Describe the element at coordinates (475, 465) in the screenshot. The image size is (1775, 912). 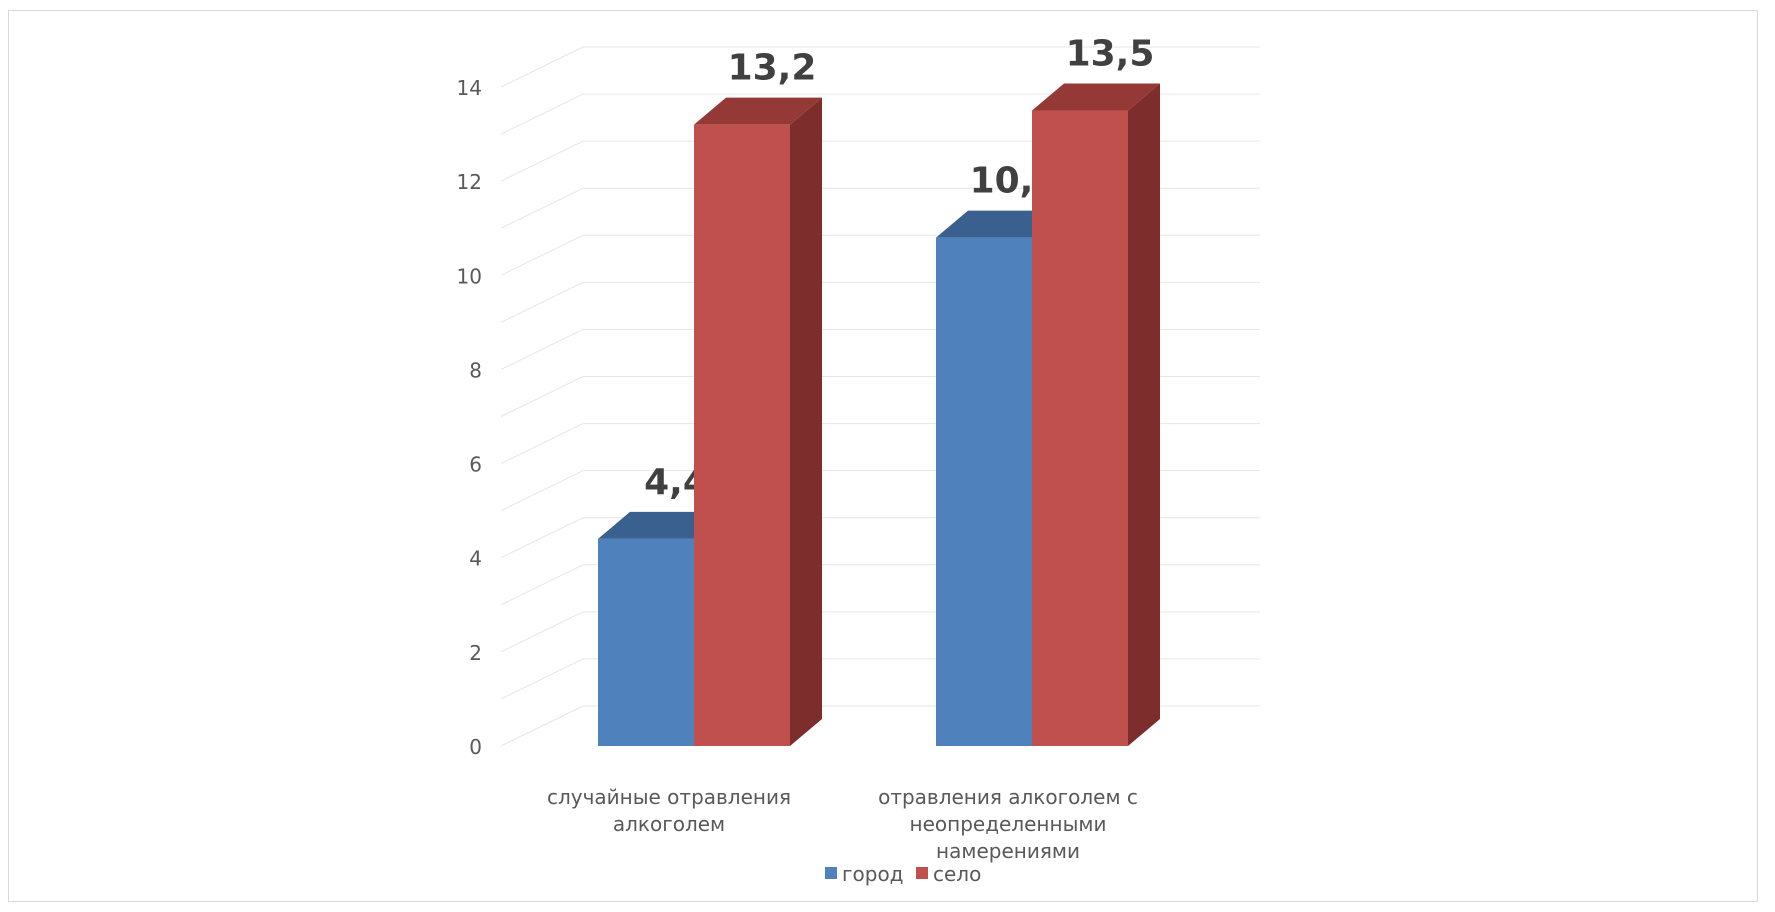
I see `y-tick-label: 6` at that location.